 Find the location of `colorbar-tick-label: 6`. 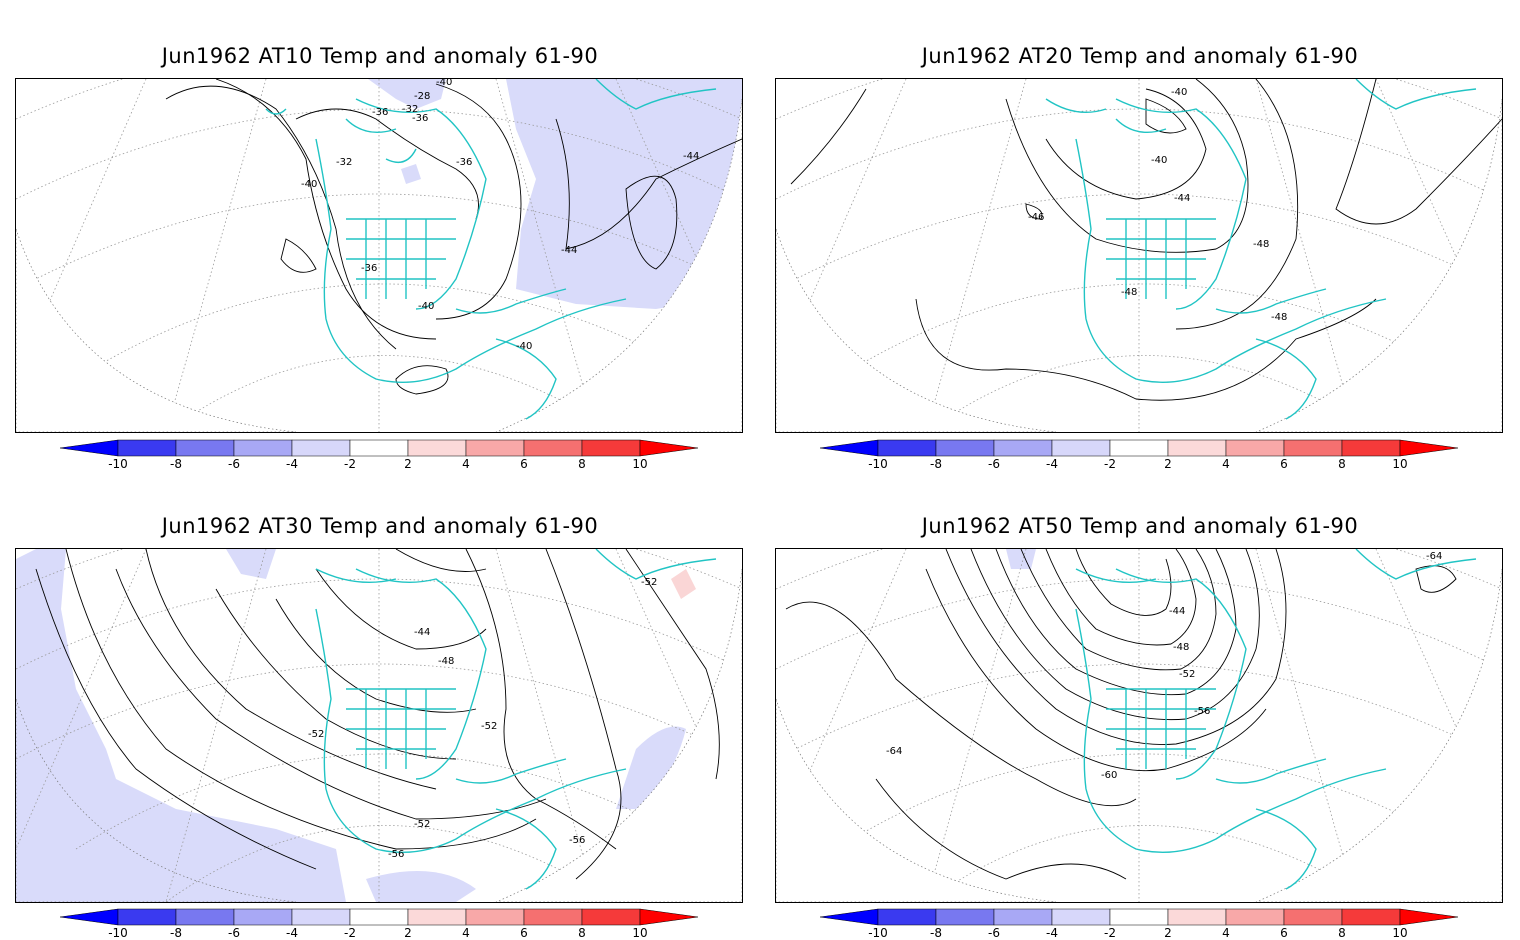

colorbar-tick-label: 6 is located at coordinates (1284, 932).